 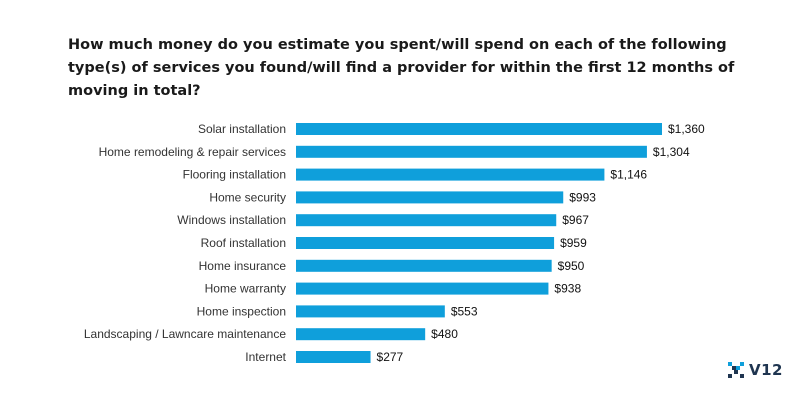 What do you see at coordinates (582, 197) in the screenshot?
I see `value-label: $993` at bounding box center [582, 197].